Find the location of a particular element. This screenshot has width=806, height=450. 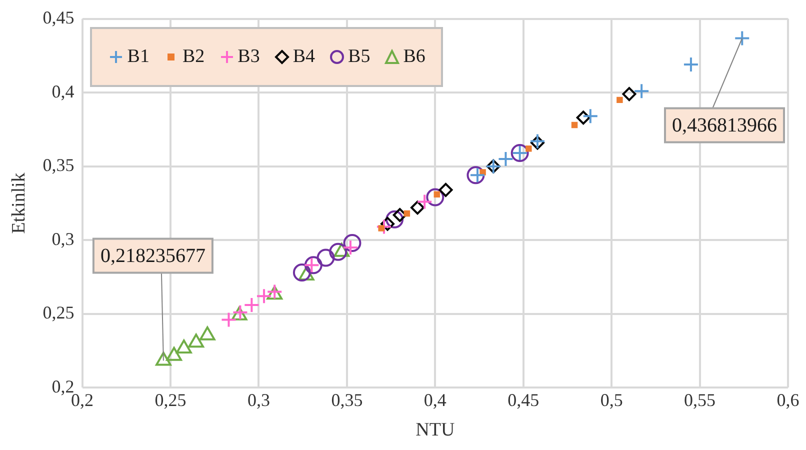

y-tick-label: 0,25 is located at coordinates (58, 312).